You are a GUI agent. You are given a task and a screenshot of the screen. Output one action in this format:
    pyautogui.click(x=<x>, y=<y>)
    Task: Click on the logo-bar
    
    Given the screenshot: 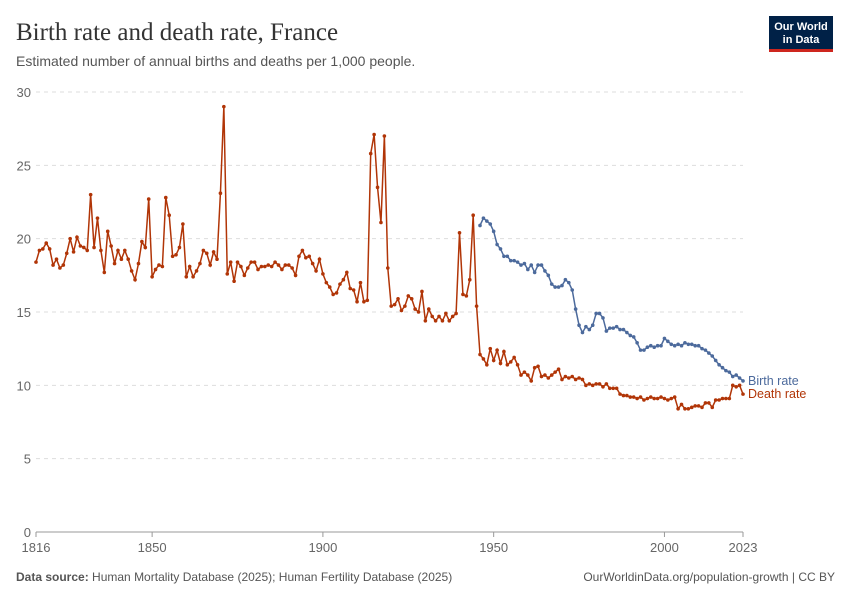 What is the action you would take?
    pyautogui.click(x=801, y=50)
    